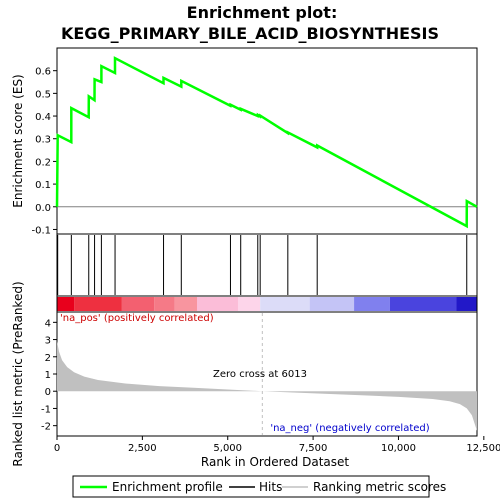  What do you see at coordinates (277, 445) in the screenshot?
I see `x-axis-ticks: 0 2,500 5,000 7,500 10,000 12,500` at bounding box center [277, 445].